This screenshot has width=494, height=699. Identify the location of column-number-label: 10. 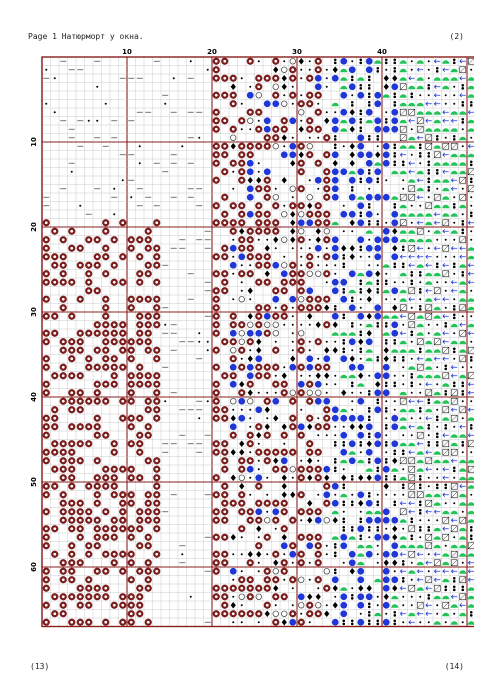
(127, 52).